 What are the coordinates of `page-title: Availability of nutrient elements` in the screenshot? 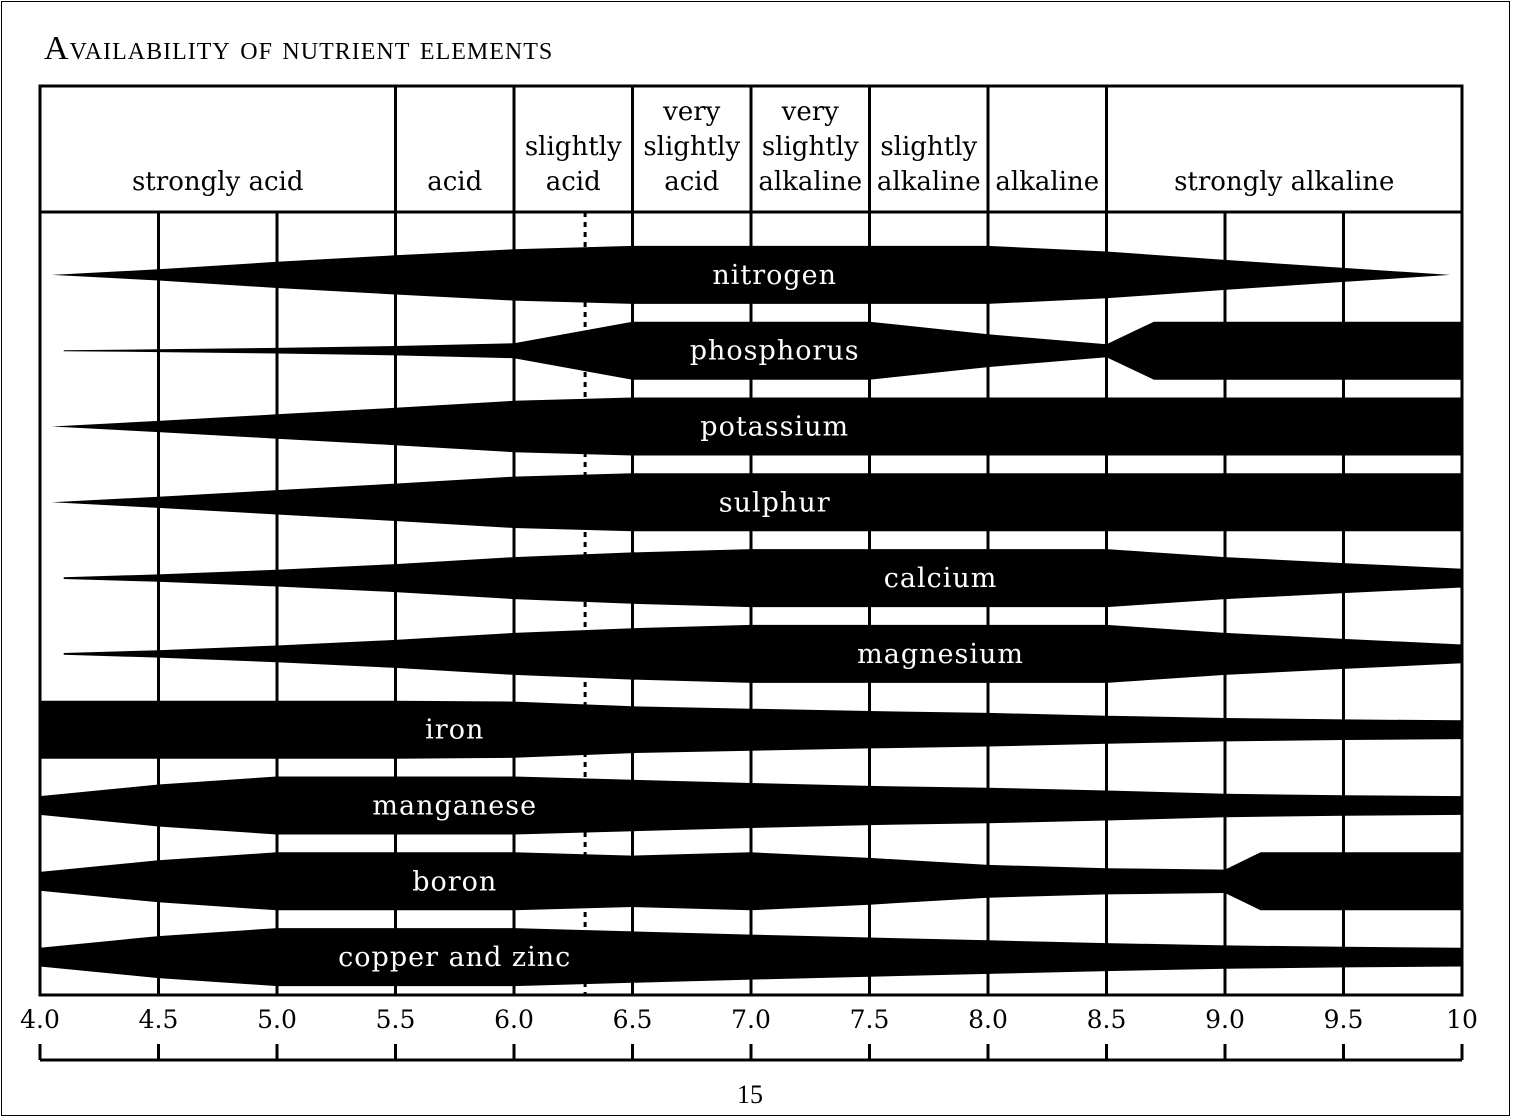 It's located at (299, 48).